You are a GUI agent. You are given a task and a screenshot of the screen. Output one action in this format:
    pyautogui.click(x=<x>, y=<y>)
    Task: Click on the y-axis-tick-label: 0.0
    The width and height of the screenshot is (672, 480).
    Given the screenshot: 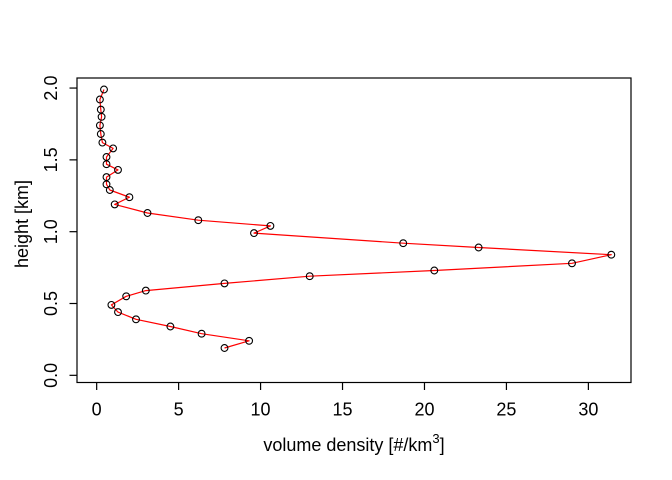 What is the action you would take?
    pyautogui.click(x=51, y=375)
    